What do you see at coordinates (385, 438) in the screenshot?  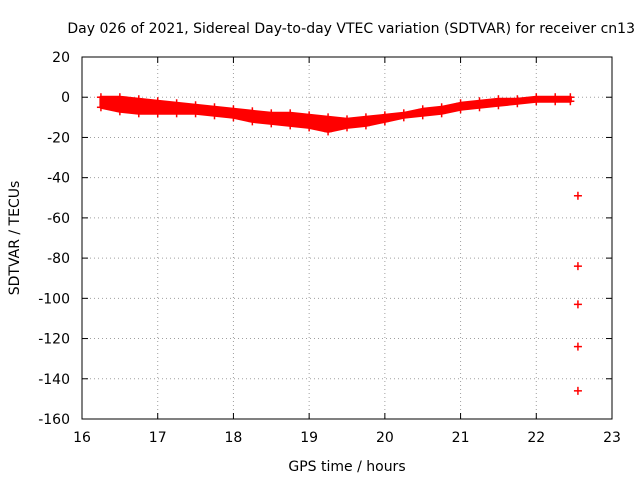 I see `x-tick-label: 20` at bounding box center [385, 438].